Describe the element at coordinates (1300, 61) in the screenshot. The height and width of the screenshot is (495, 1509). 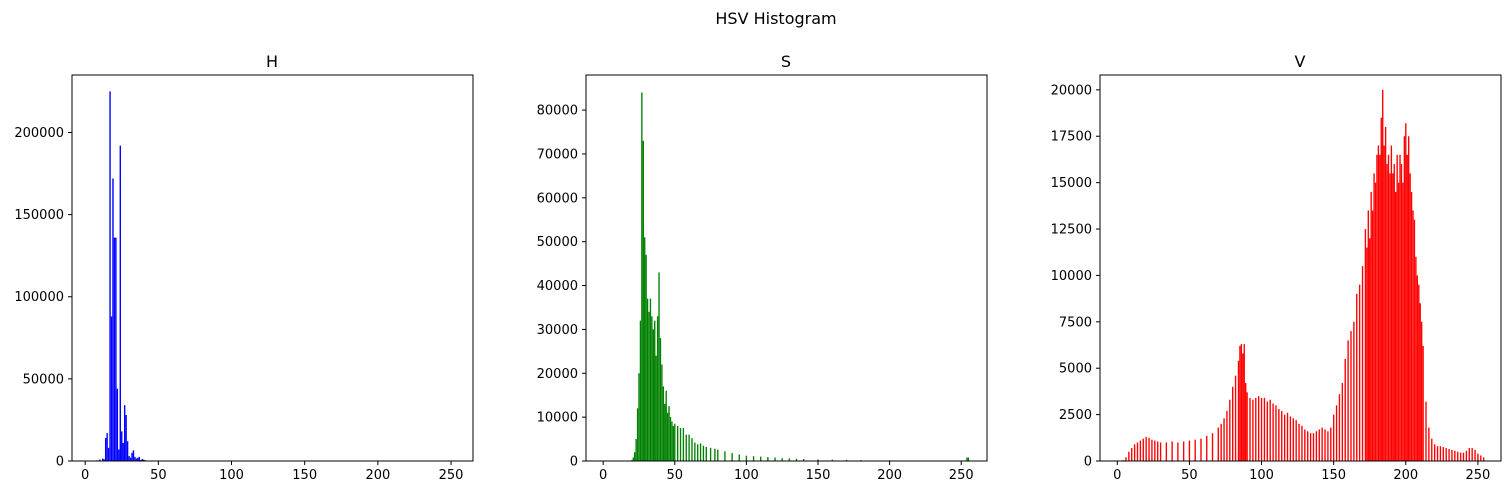
I see `subplot-v-title: V` at that location.